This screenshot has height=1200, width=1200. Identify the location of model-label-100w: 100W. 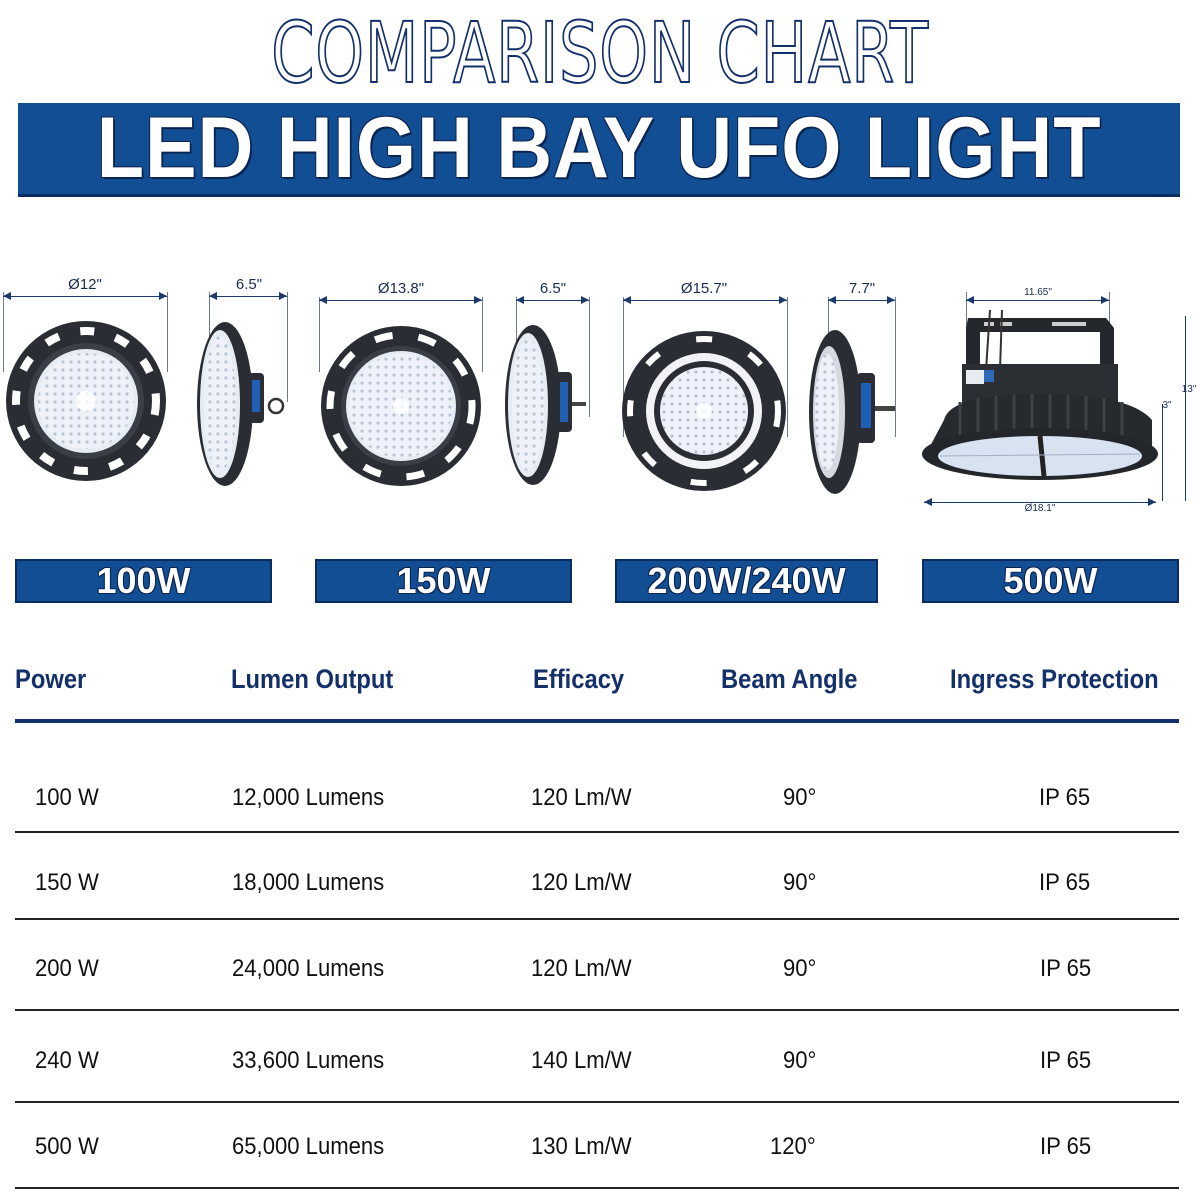
(143, 581).